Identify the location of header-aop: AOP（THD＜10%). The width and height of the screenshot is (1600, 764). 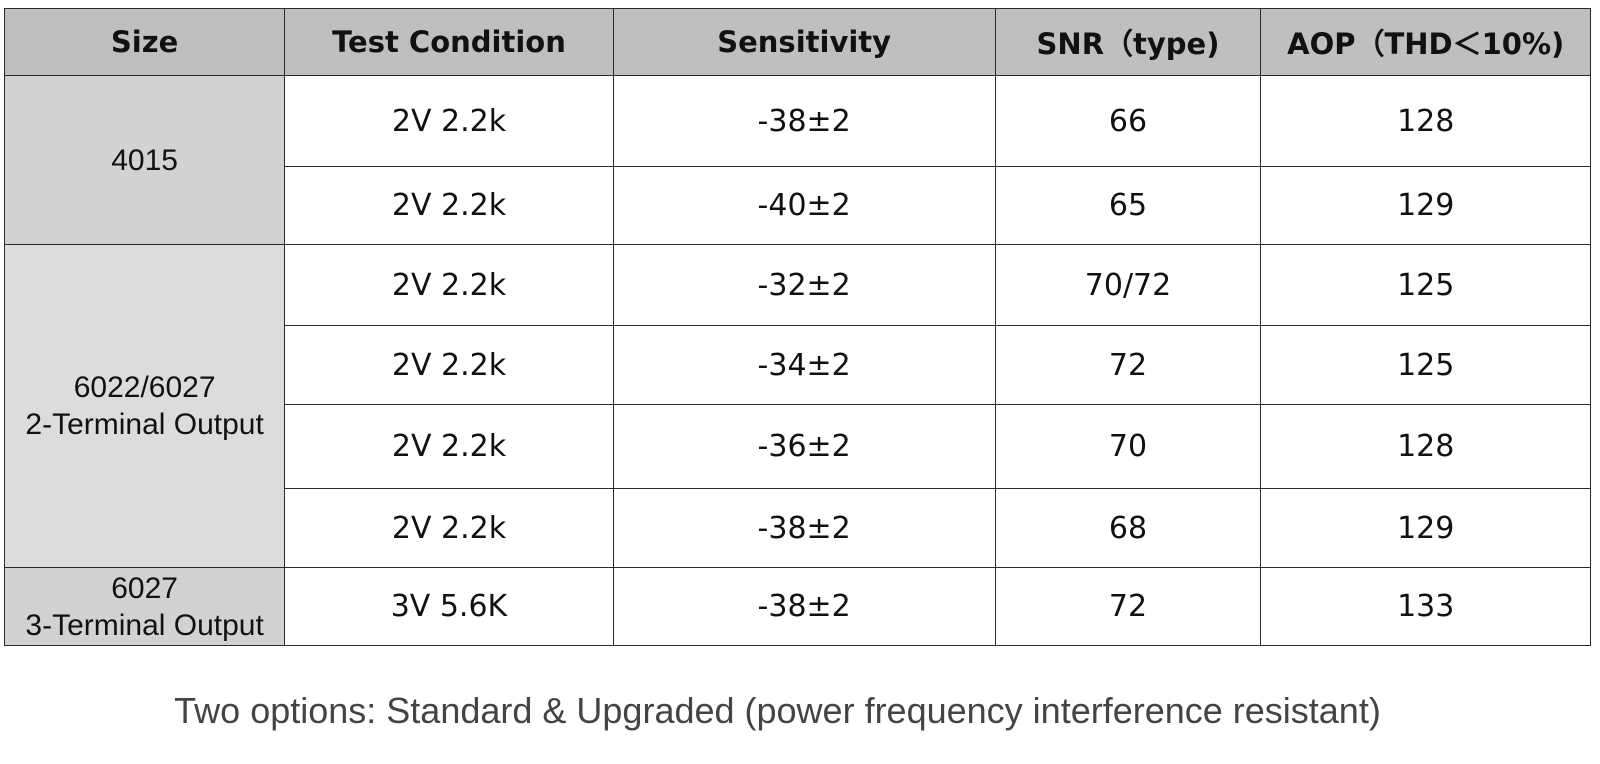
(1425, 42).